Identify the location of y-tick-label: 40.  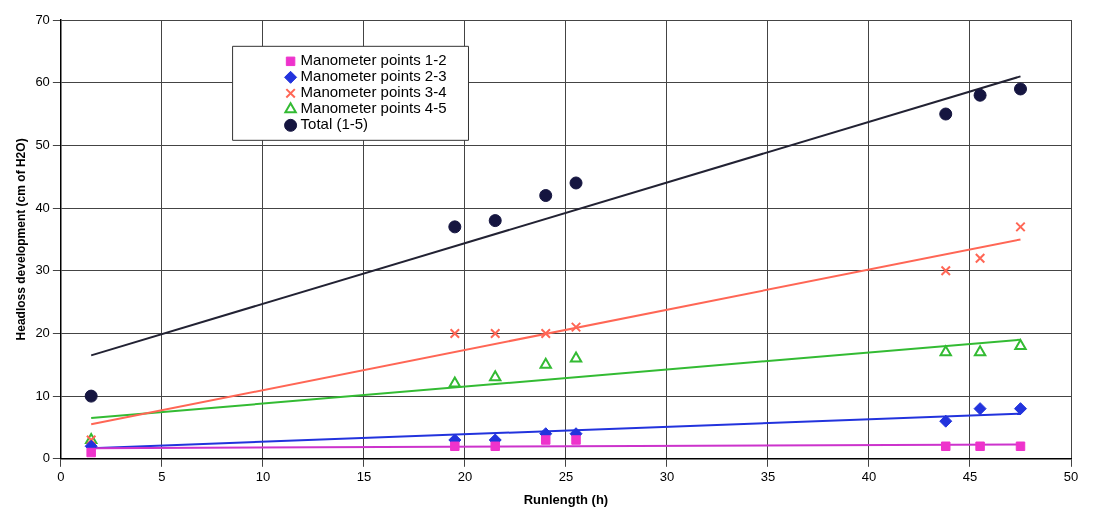
(42, 207).